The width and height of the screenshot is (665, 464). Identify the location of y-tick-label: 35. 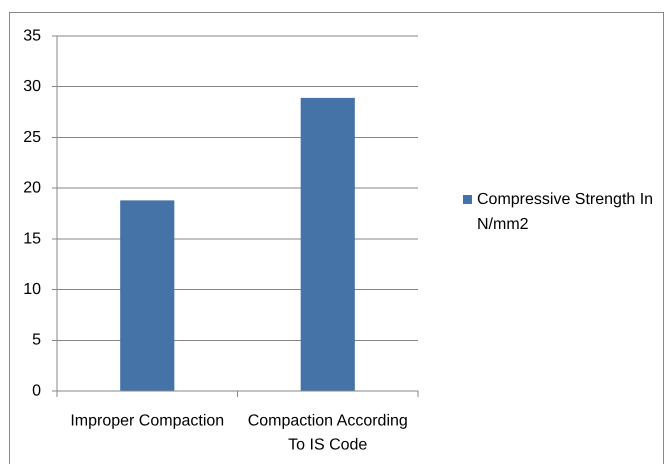
(32, 35).